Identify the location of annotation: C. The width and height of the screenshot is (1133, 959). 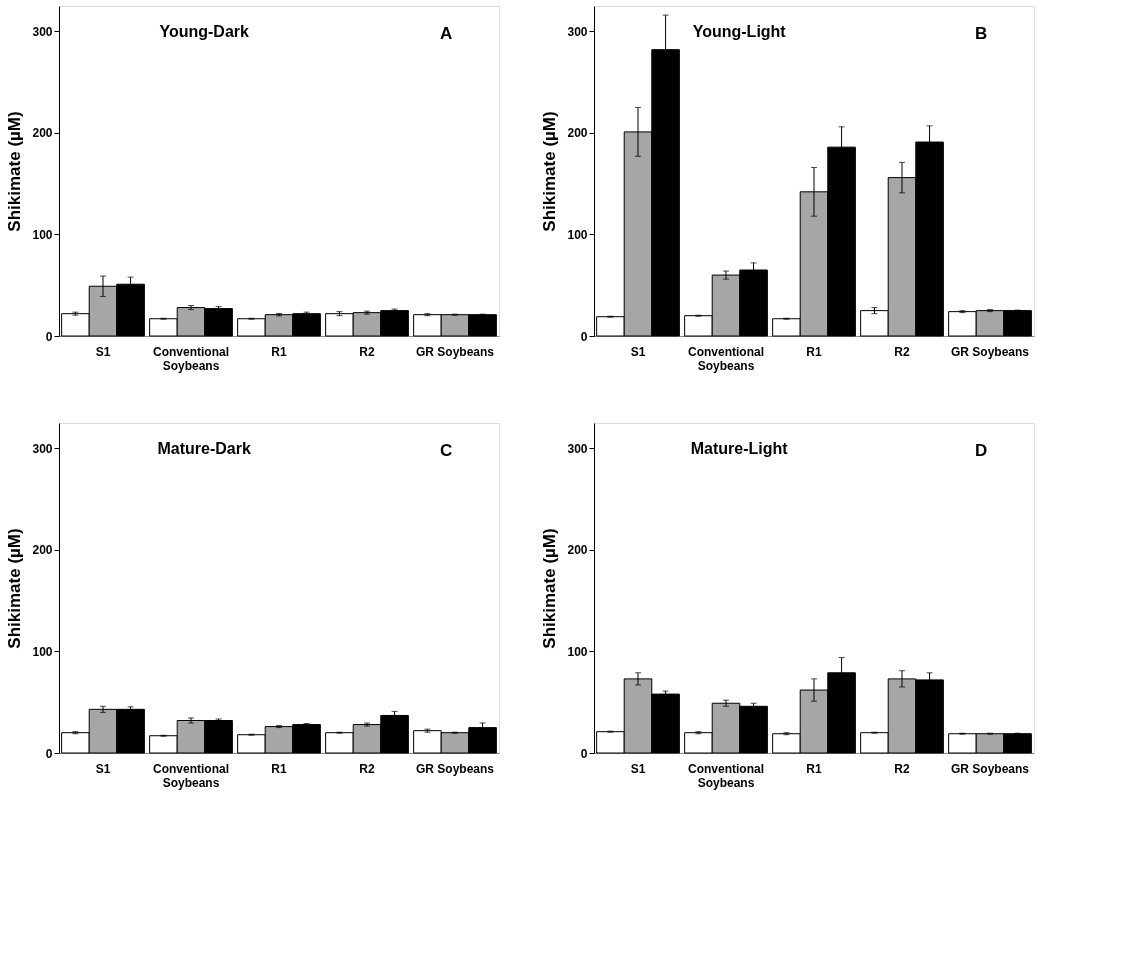
(446, 450).